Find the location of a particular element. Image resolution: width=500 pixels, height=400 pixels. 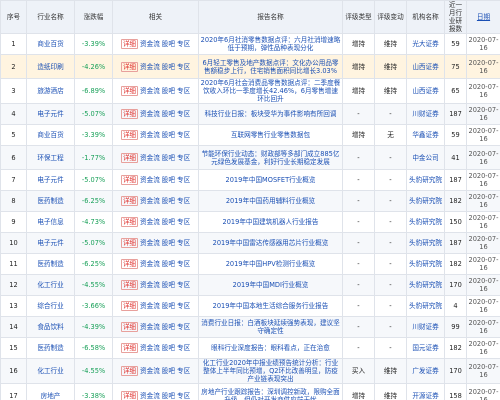

org-link: 华鑫证券 is located at coordinates (425, 135).